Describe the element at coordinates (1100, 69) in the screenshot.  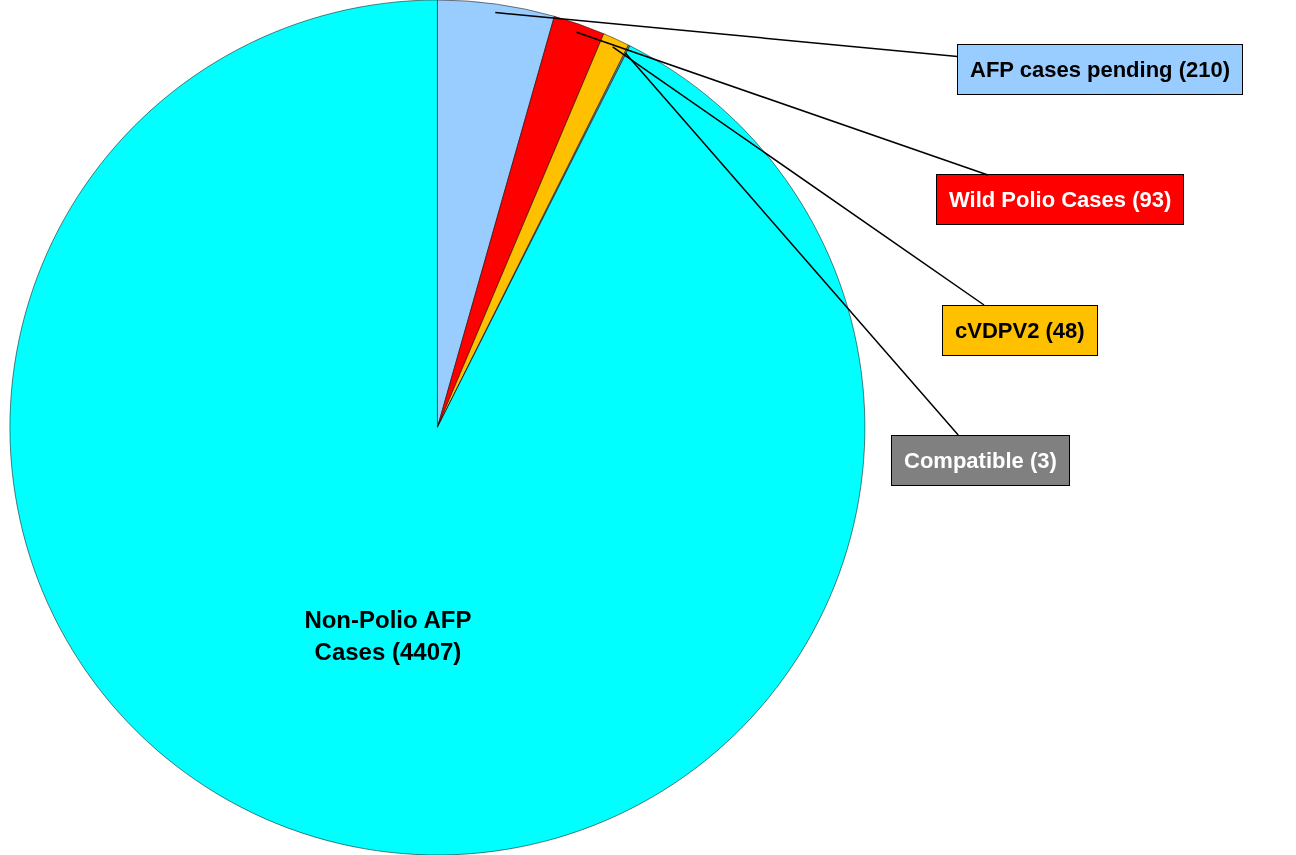
I see `slice-label: AFP cases pending (210)` at that location.